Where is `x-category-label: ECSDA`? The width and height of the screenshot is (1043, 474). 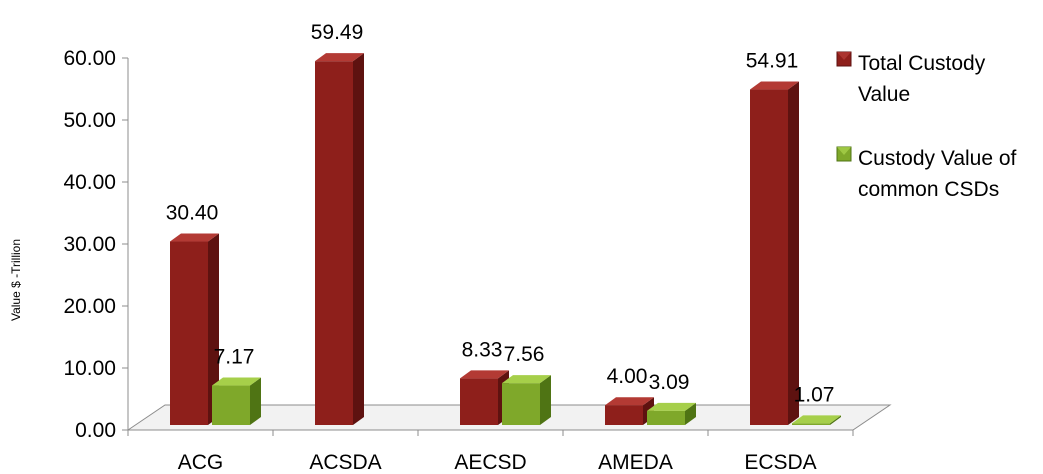 x-category-label: ECSDA is located at coordinates (780, 462).